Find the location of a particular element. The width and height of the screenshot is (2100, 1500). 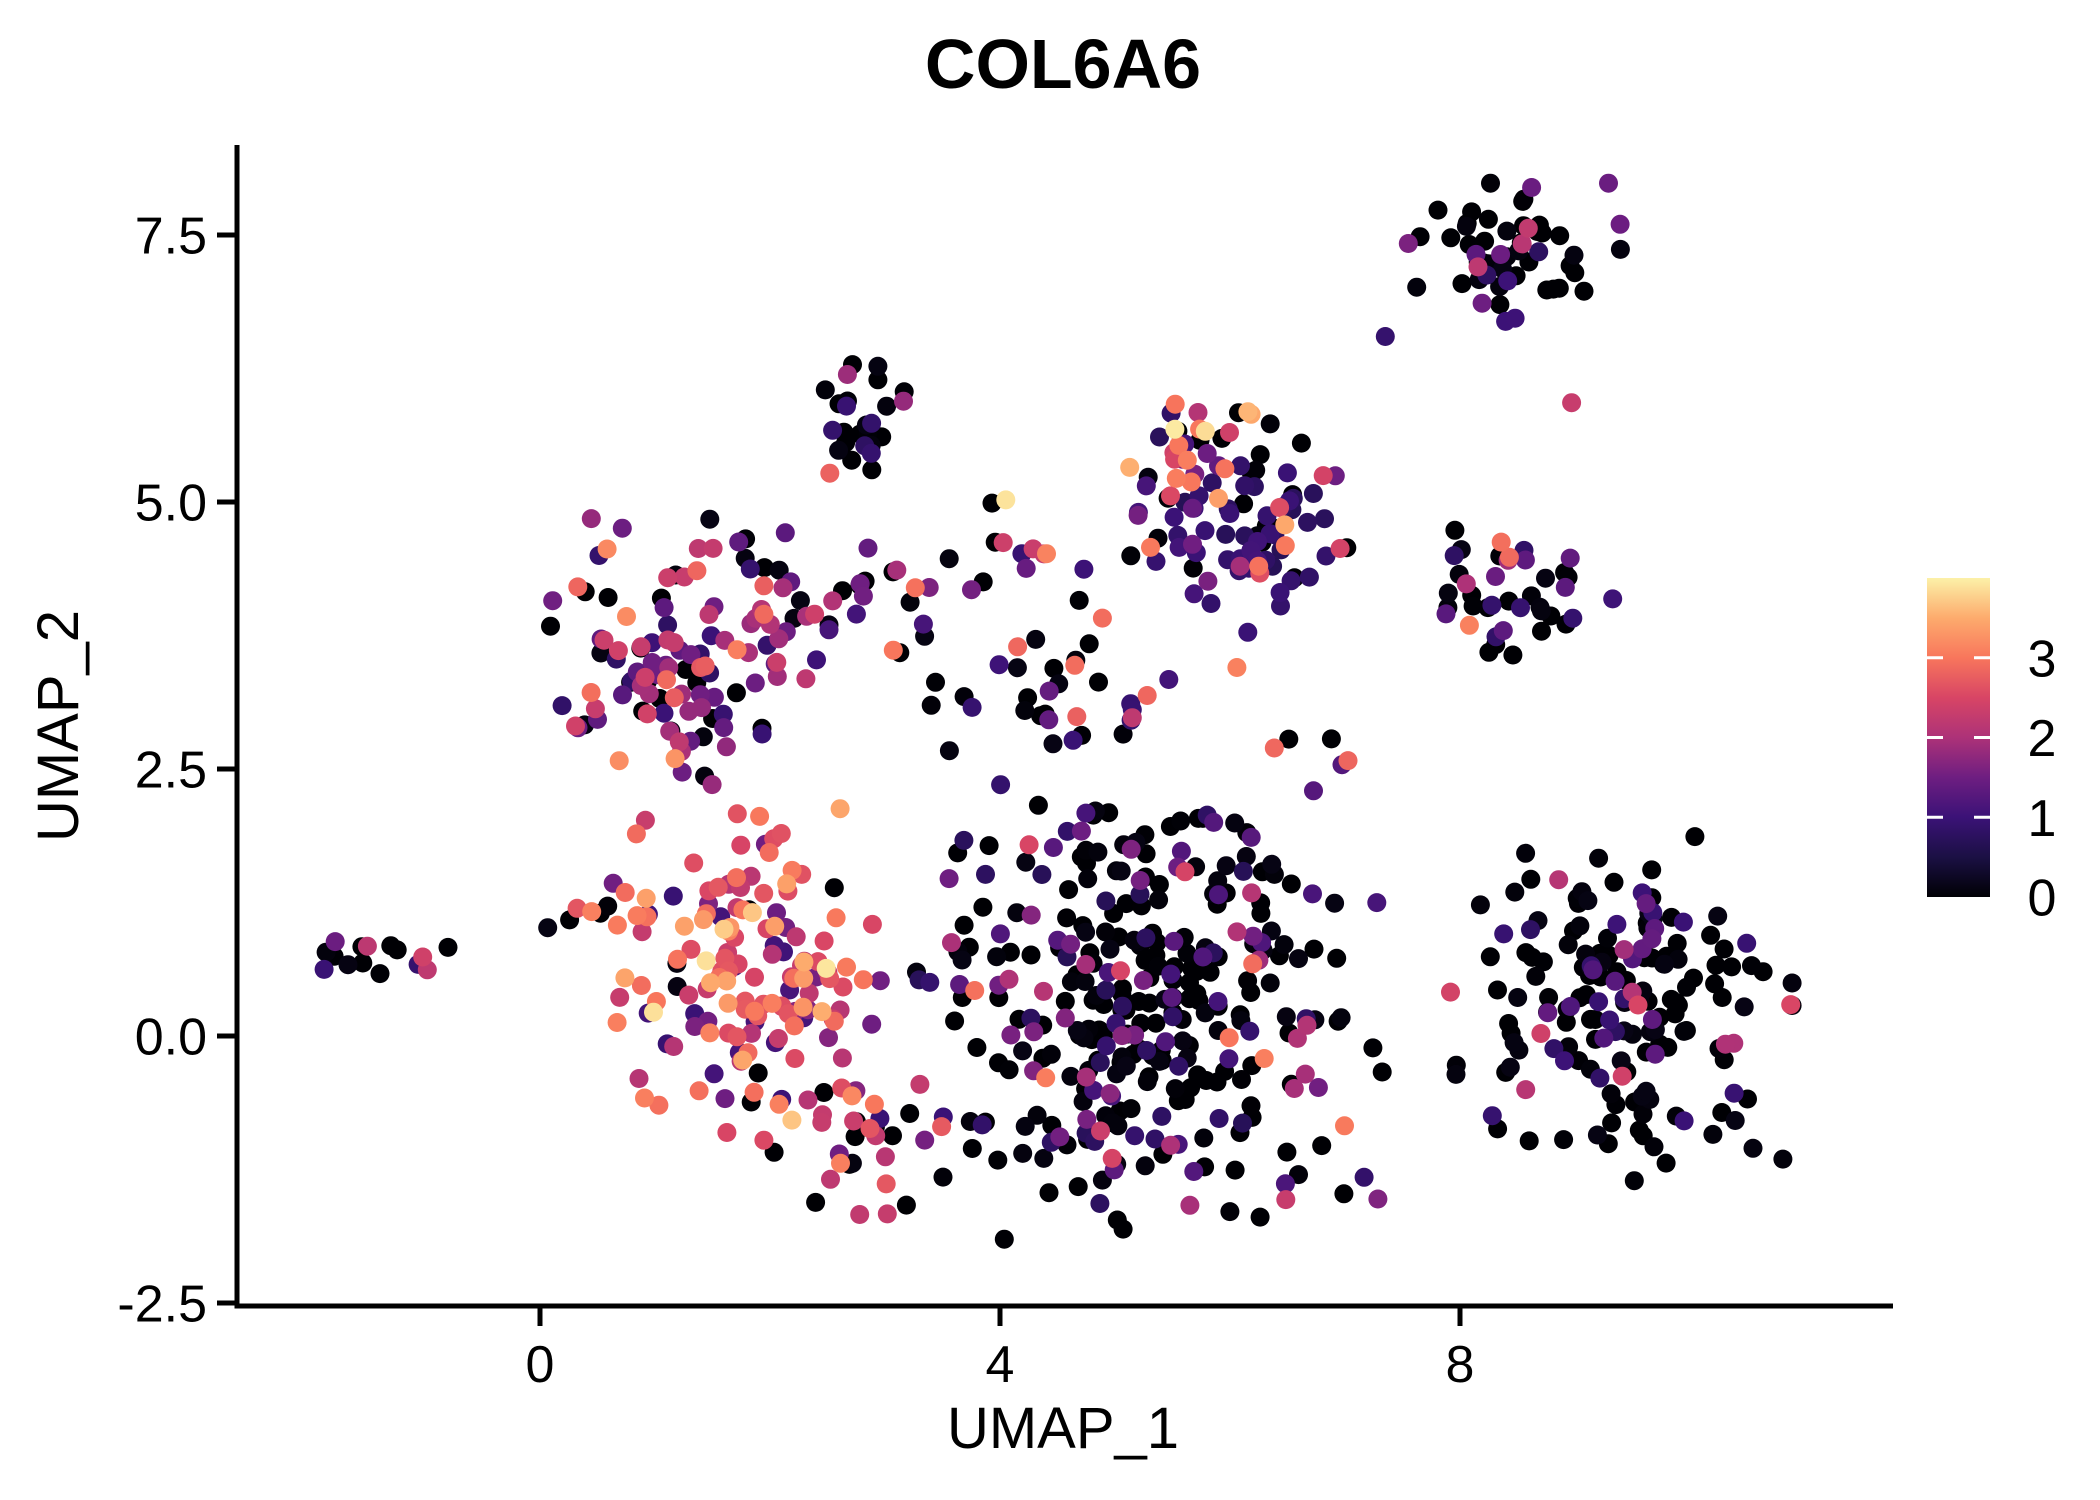

y-axis-ticks: -2.5 0.0 2.5 5.0 7.5 is located at coordinates (177, 771).